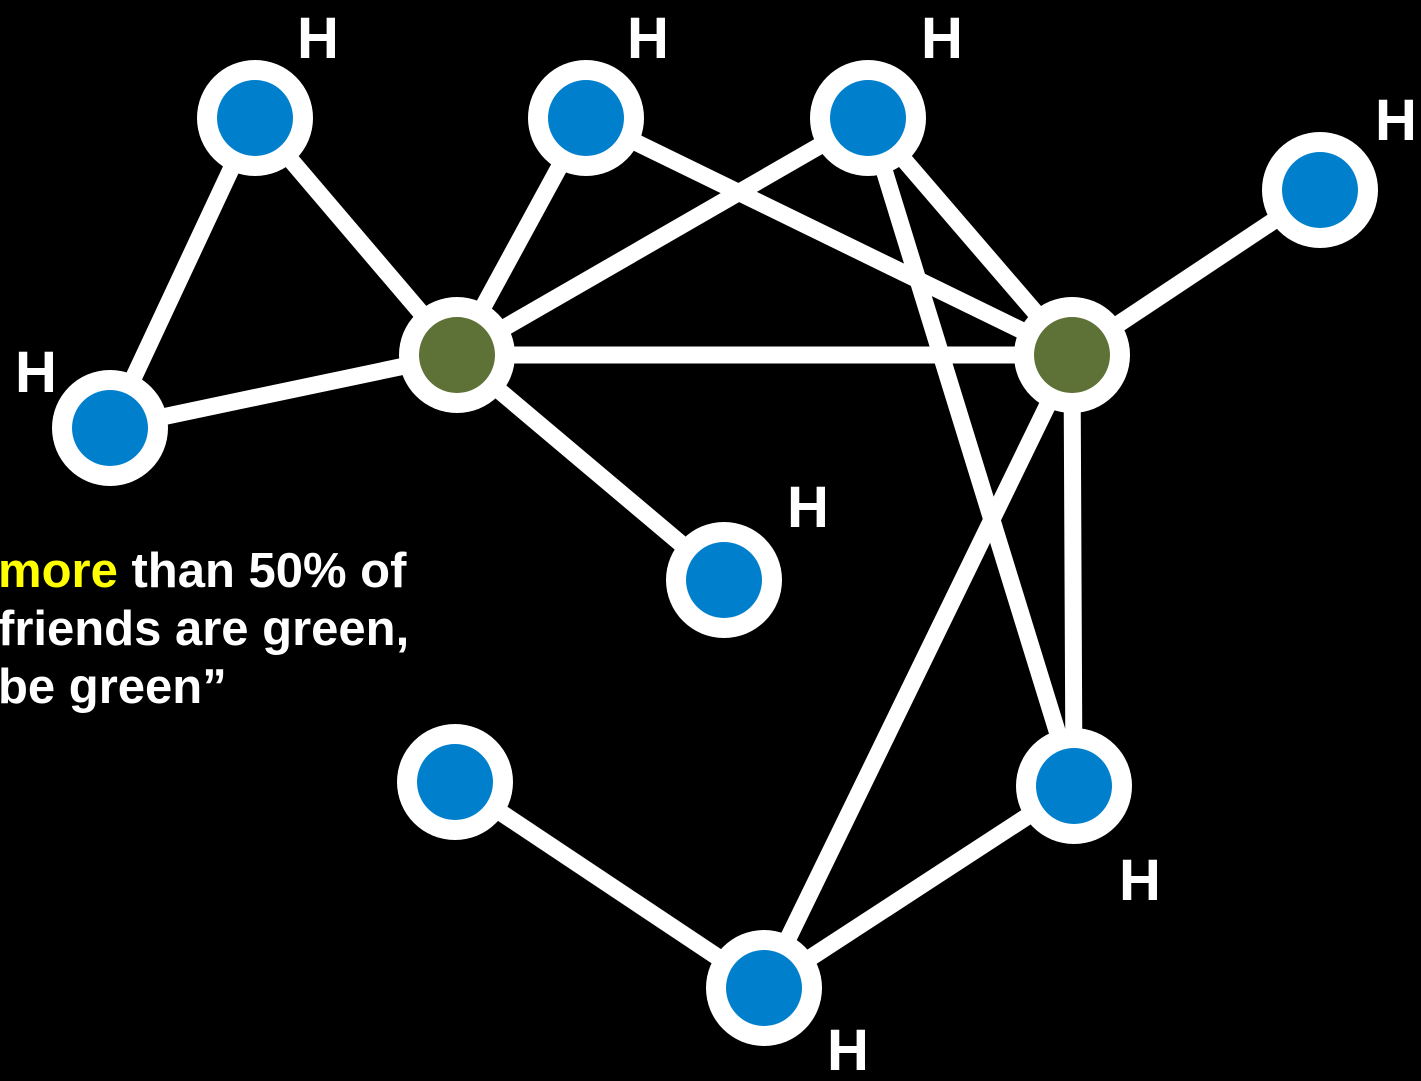 The width and height of the screenshot is (1421, 1081). What do you see at coordinates (1074, 786) in the screenshot?
I see `node-n10-blue` at bounding box center [1074, 786].